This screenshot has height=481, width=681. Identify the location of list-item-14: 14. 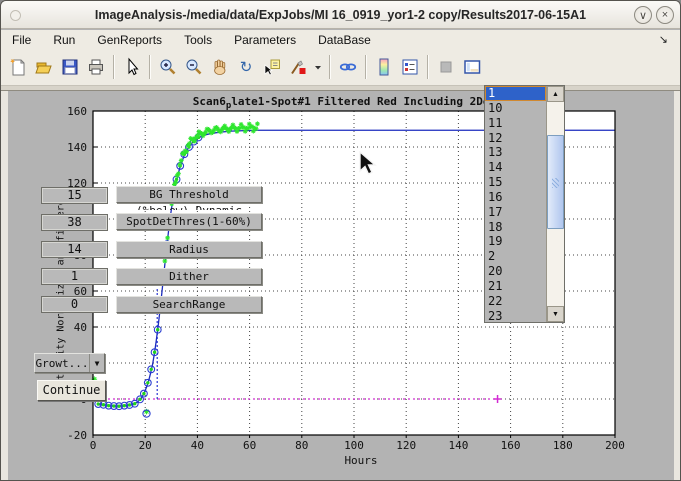
(495, 167).